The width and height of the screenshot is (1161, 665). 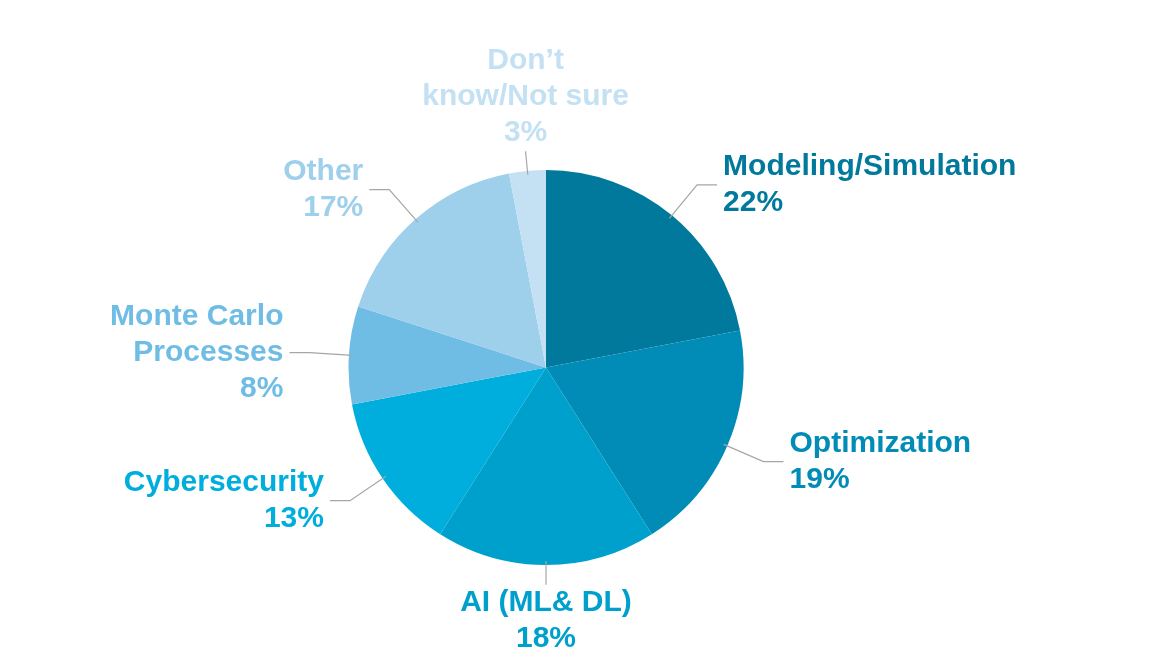 I want to click on slice-label: Don’t know/Not sure, so click(x=525, y=77).